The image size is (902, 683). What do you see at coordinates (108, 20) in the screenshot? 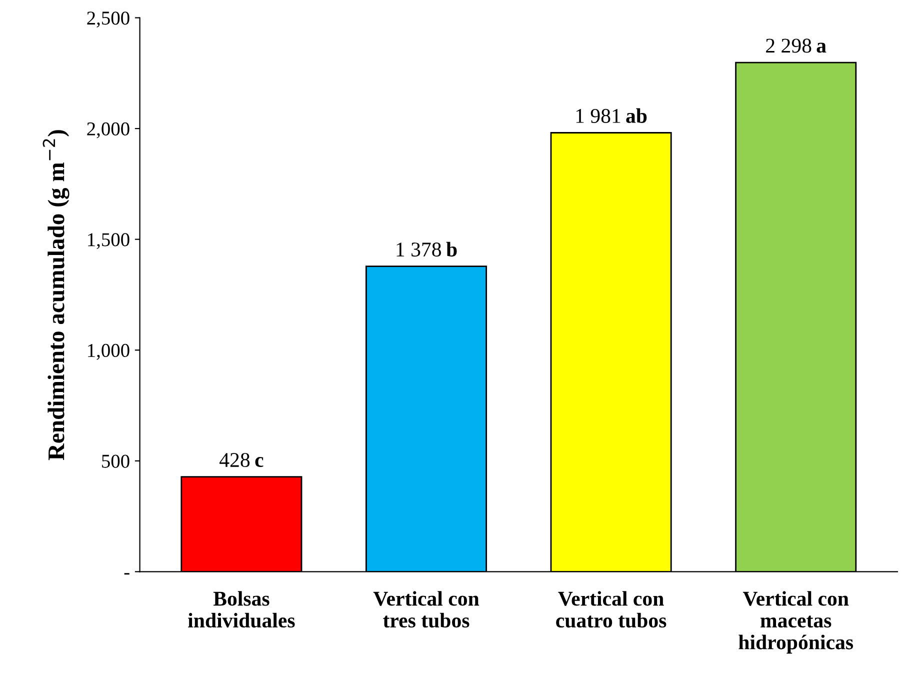
I see `y-tick-label: 2,500` at bounding box center [108, 20].